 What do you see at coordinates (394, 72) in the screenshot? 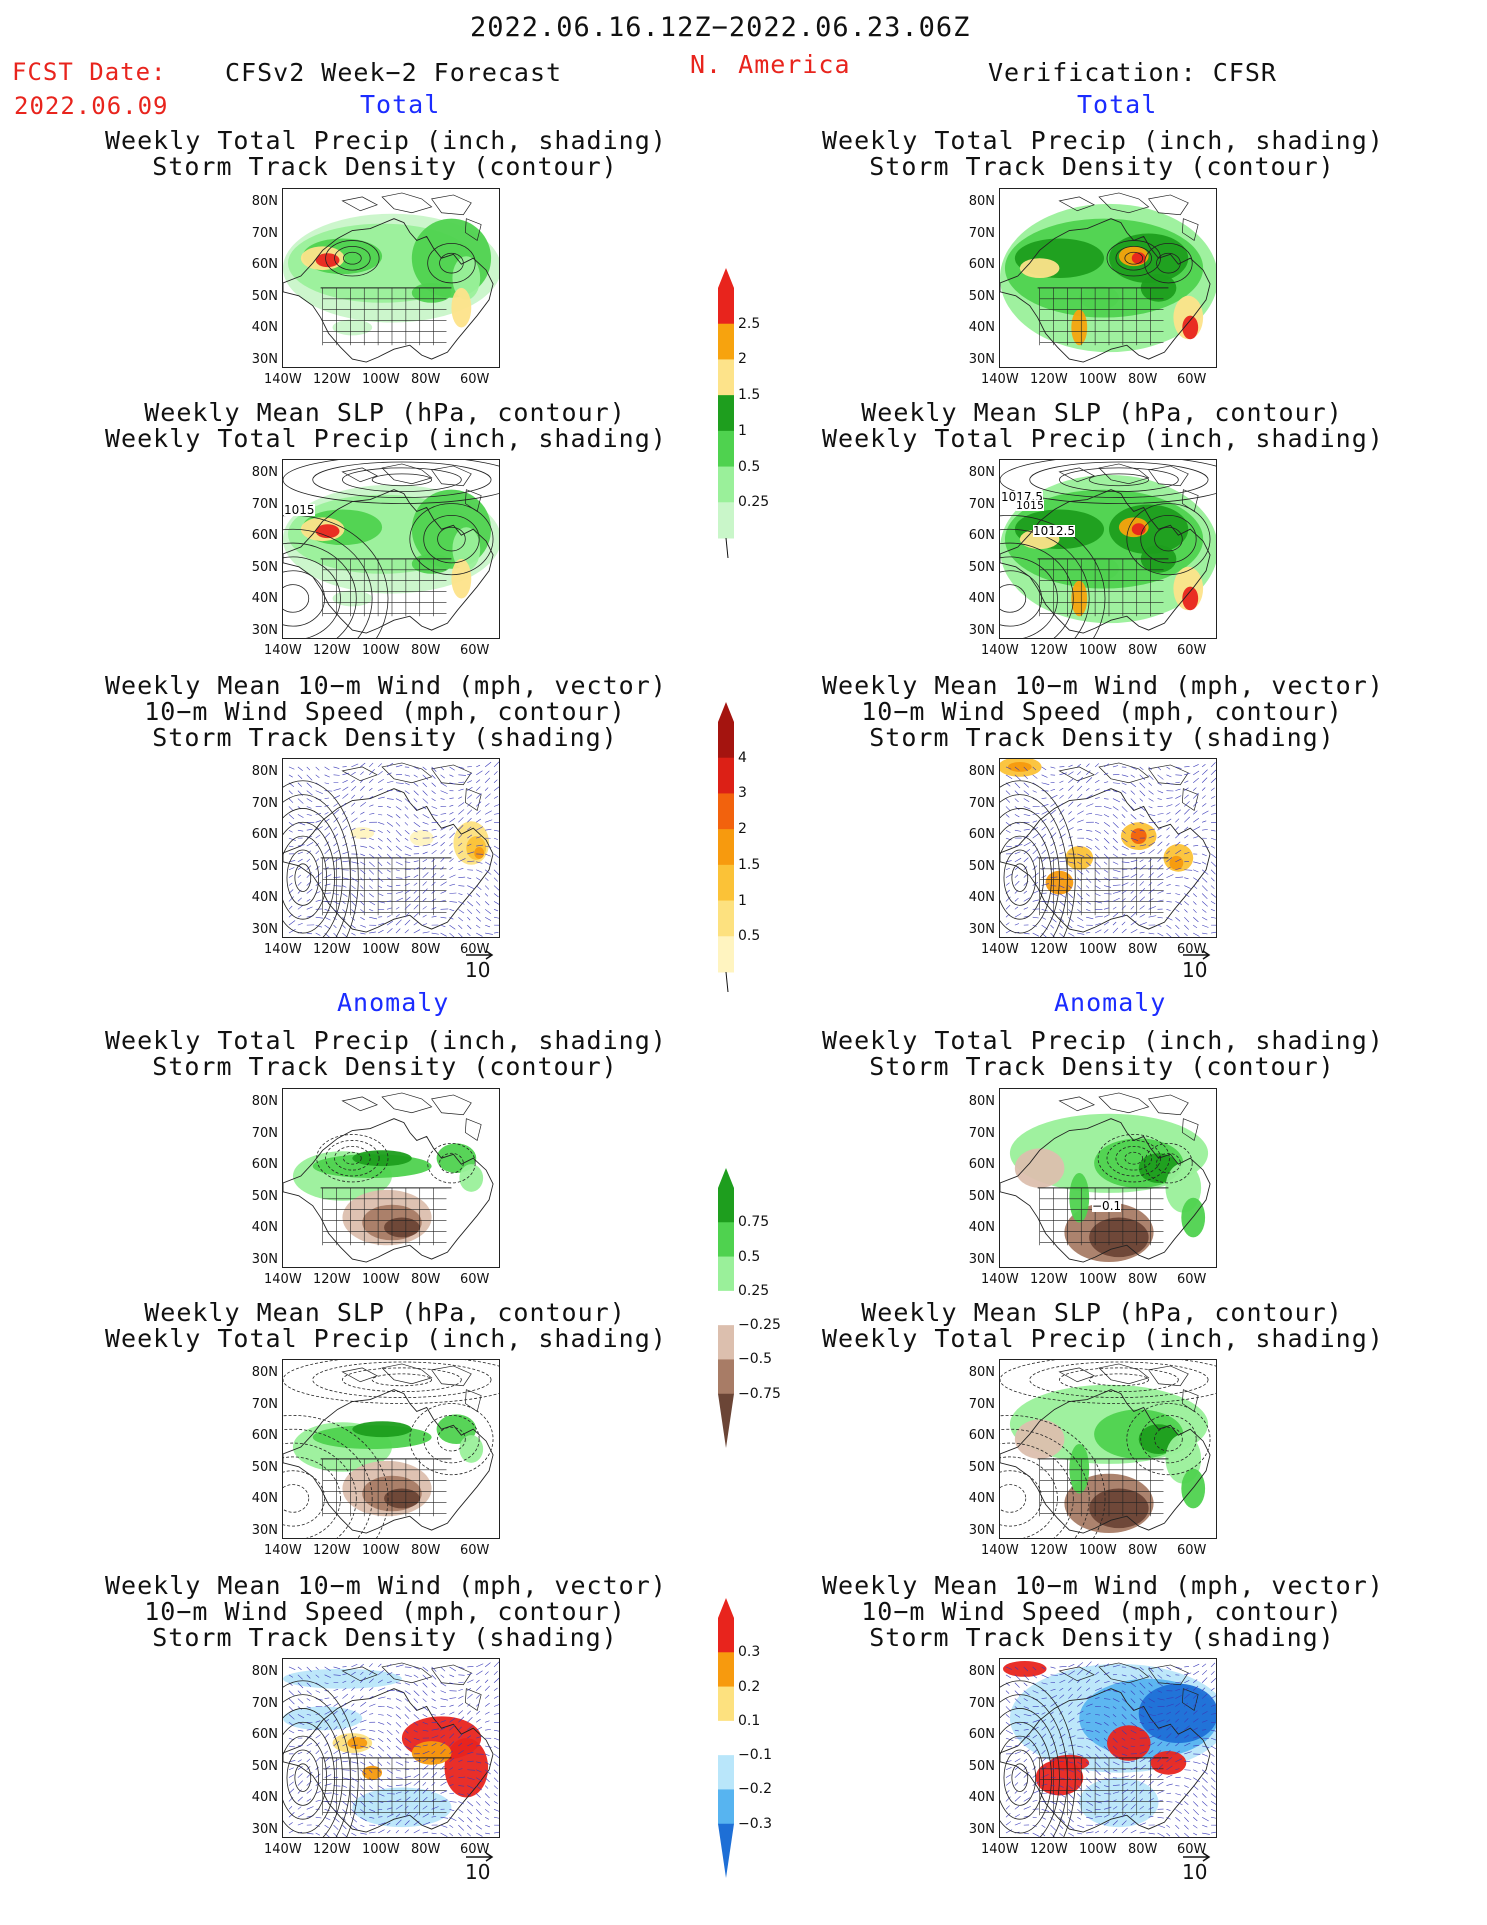
I see `model-title: CFSv2 Week−2 Forecast` at bounding box center [394, 72].